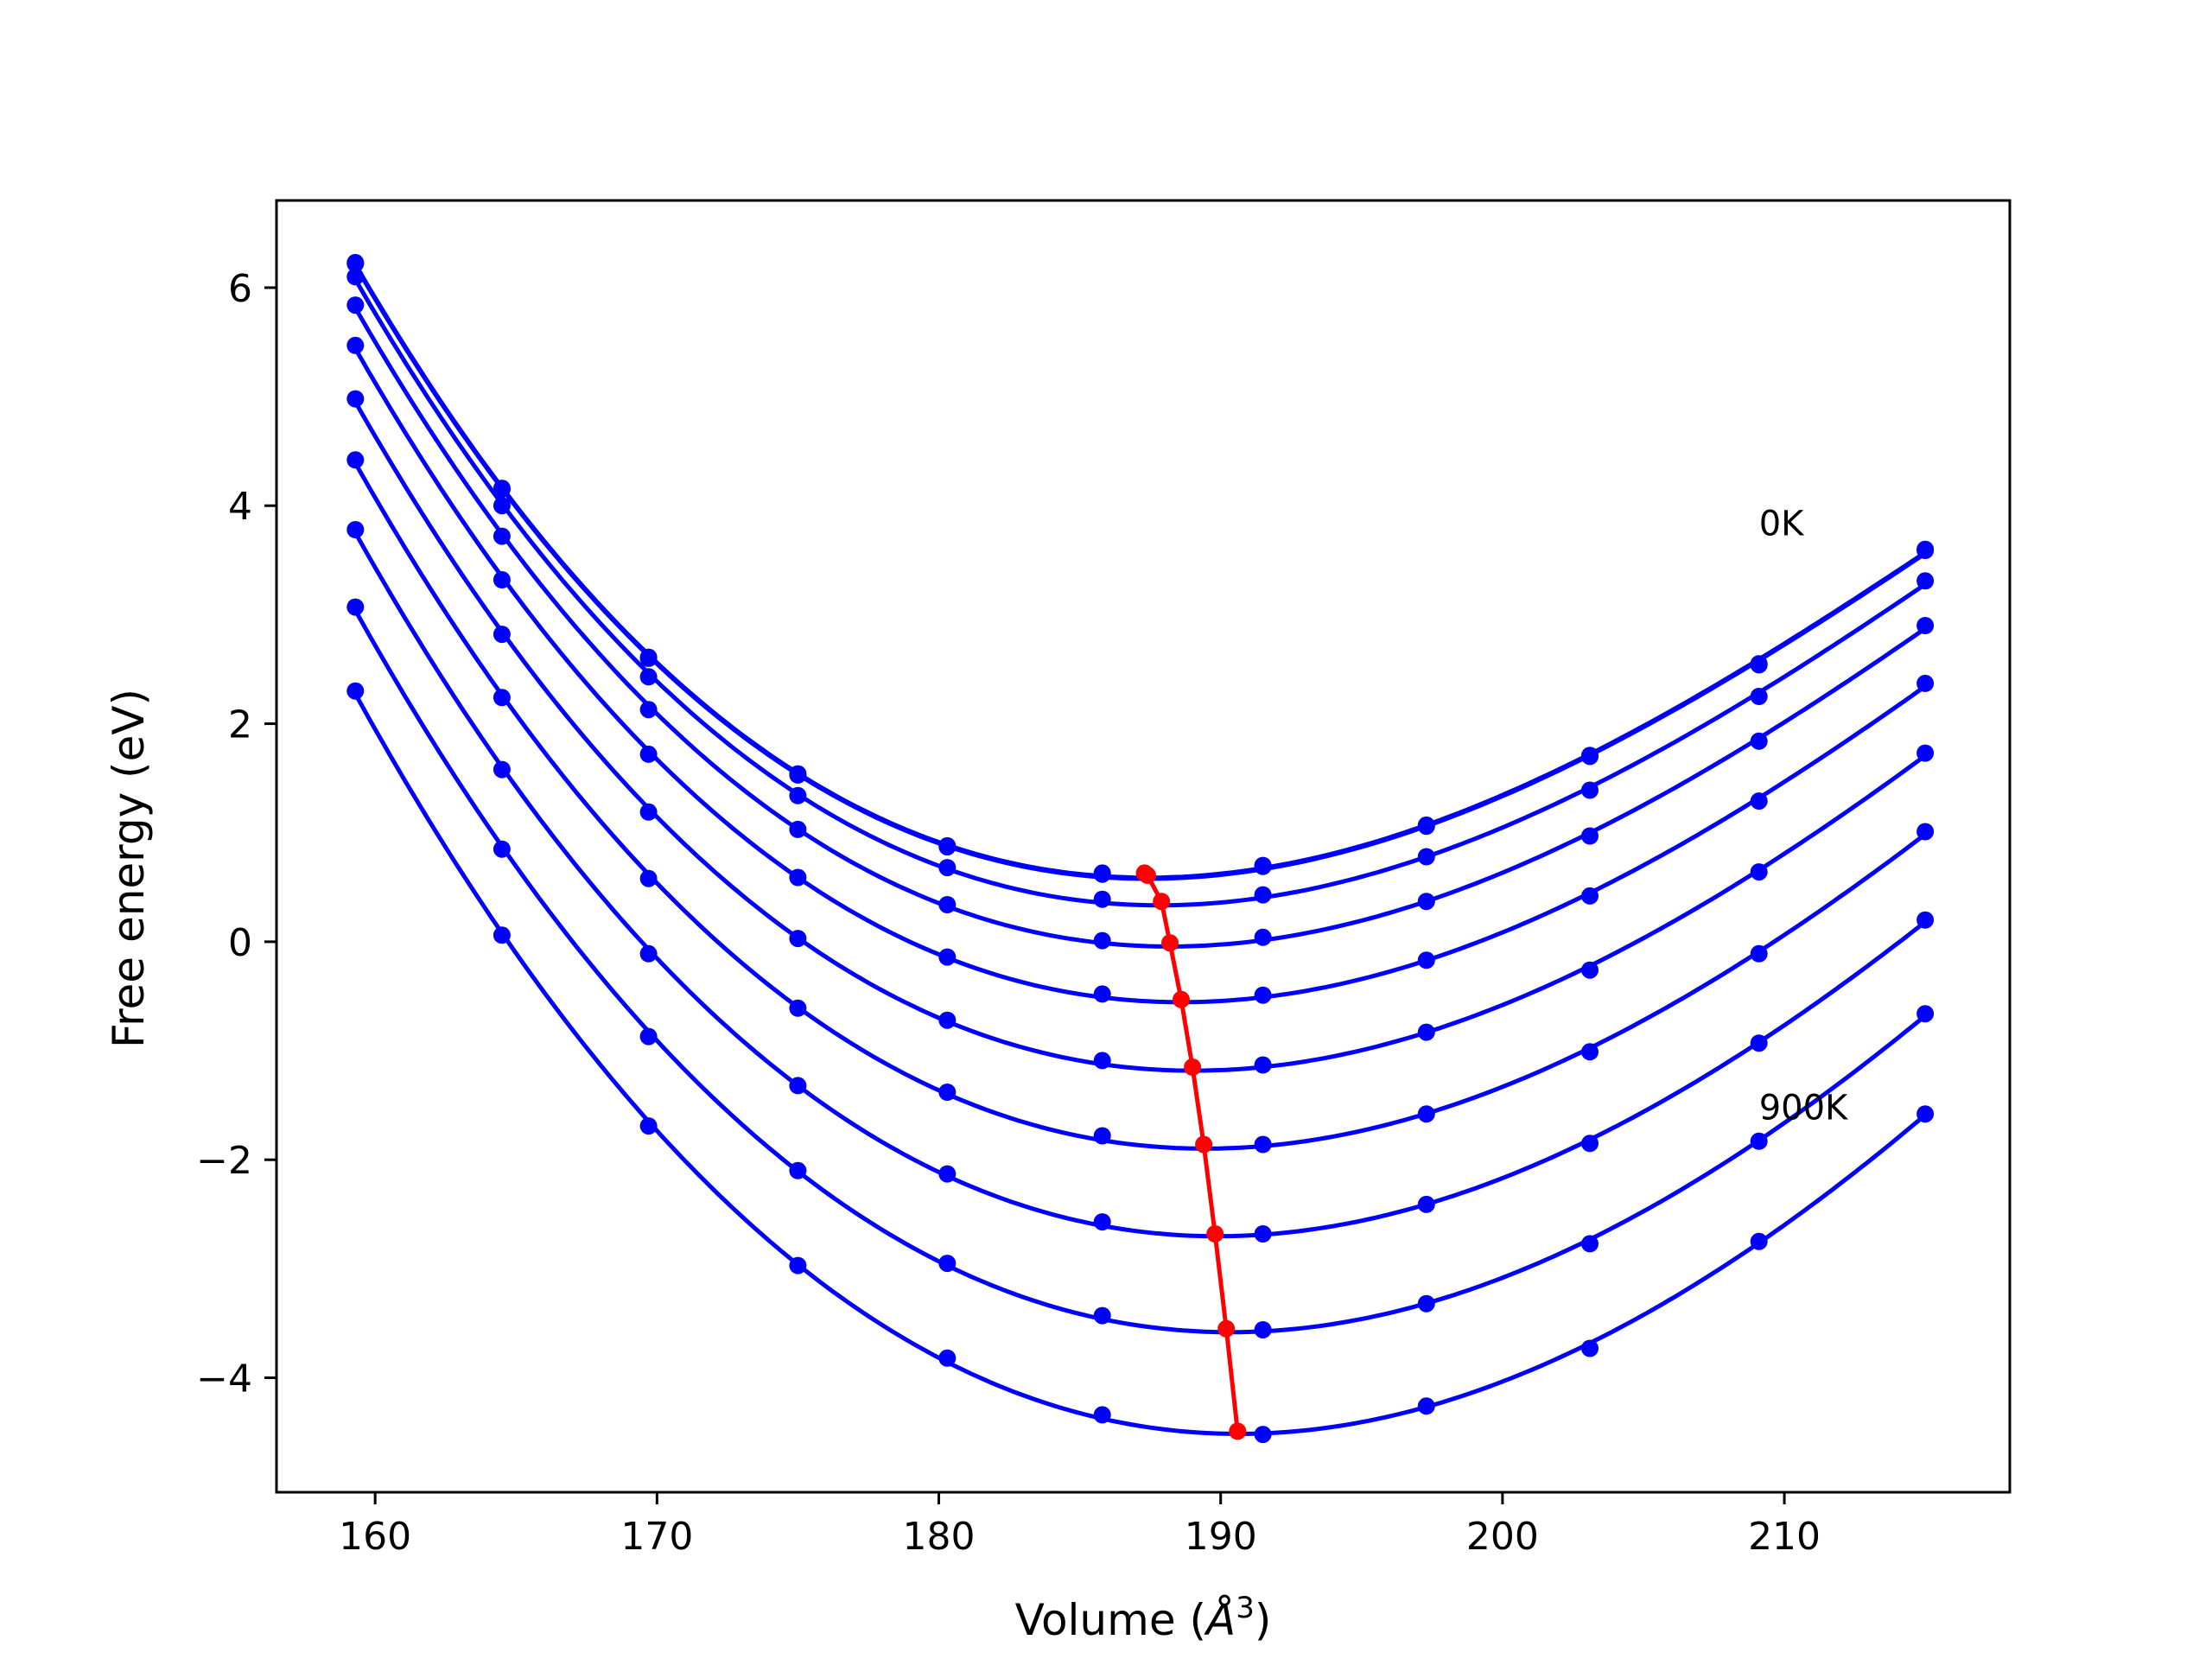 The image size is (2212, 1659). What do you see at coordinates (1191, 1152) in the screenshot?
I see `minimum-path-layer` at bounding box center [1191, 1152].